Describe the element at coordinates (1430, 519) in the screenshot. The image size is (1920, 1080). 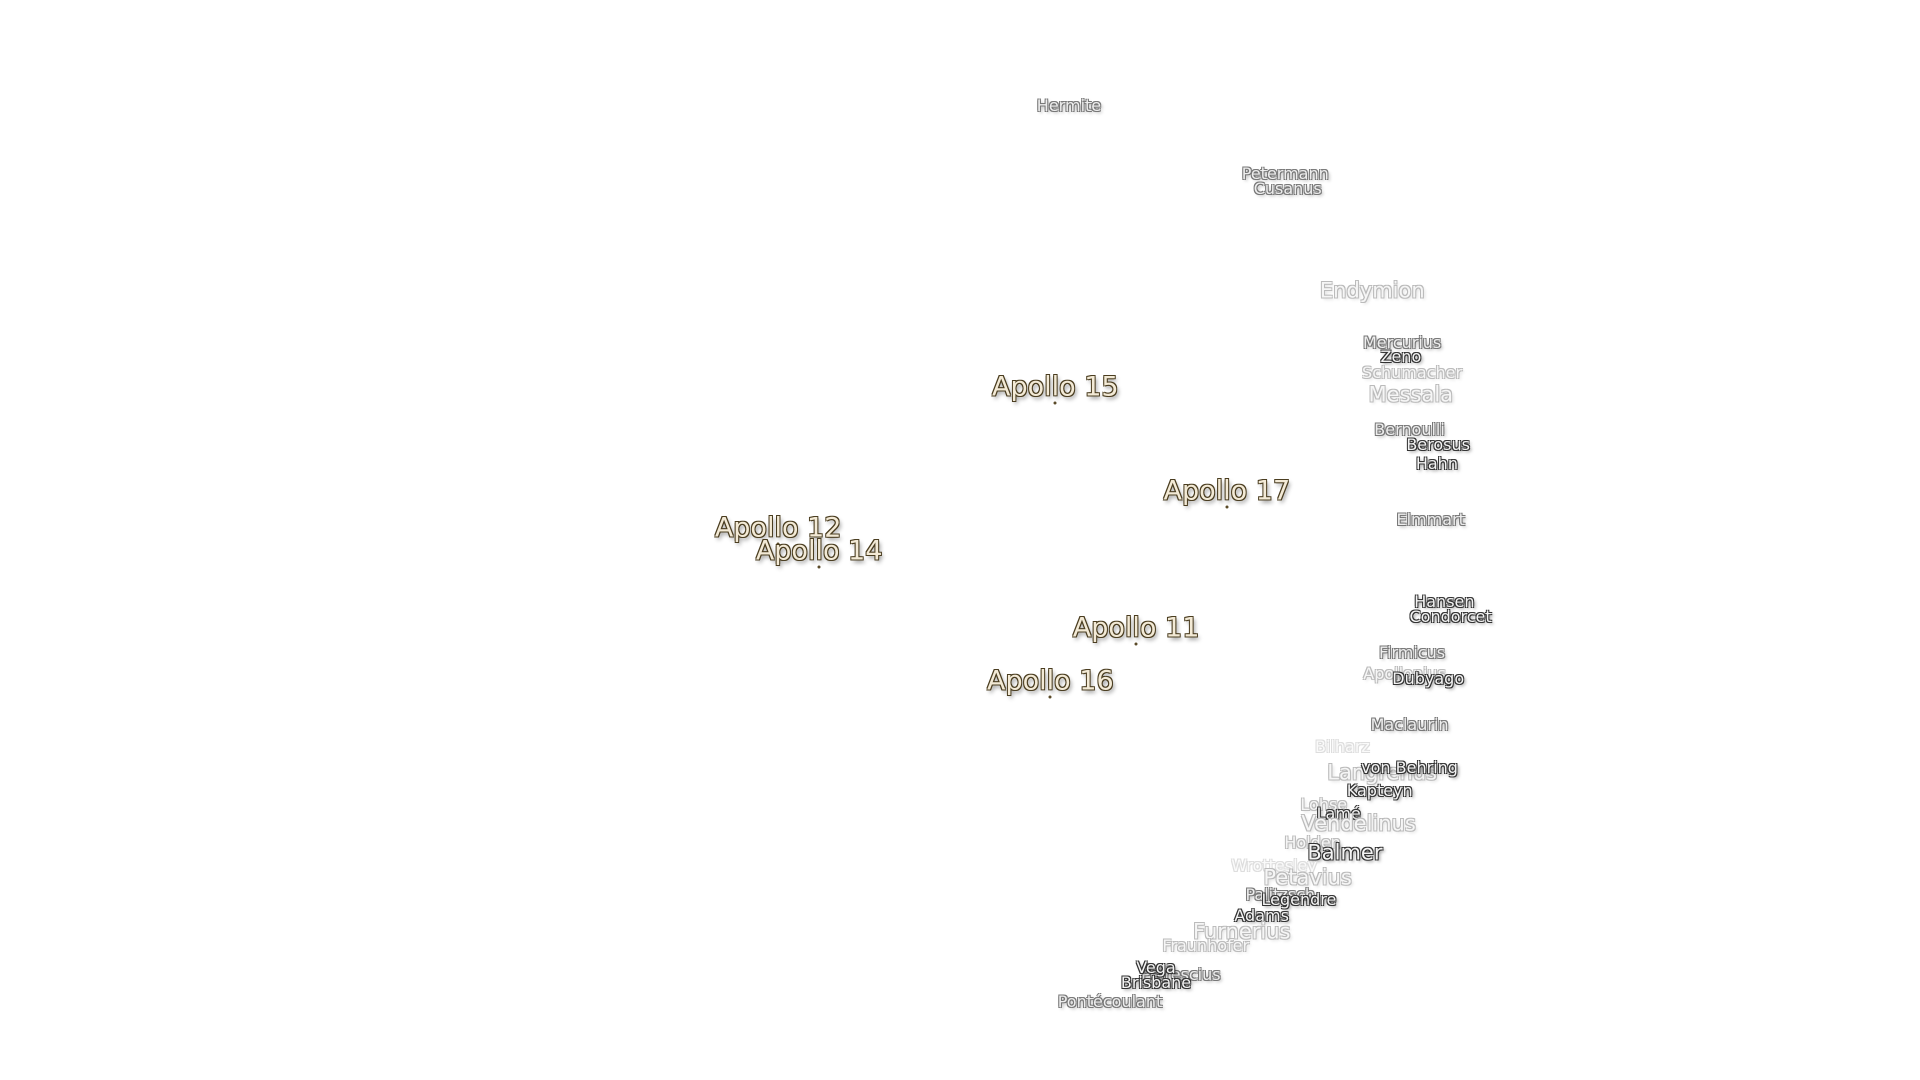
I see `crater-label: Elmmart` at that location.